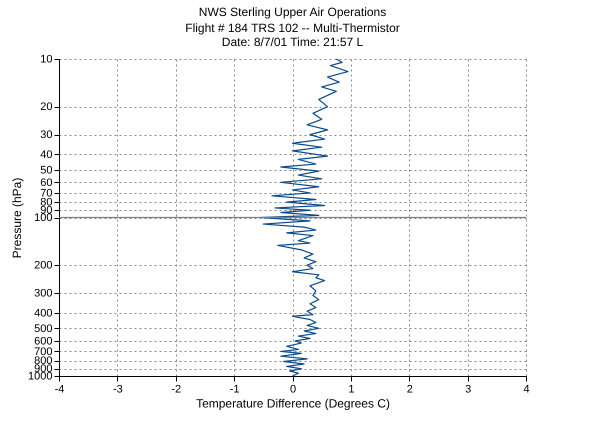 Image resolution: width=610 pixels, height=423 pixels. What do you see at coordinates (293, 403) in the screenshot?
I see `x-axis-title: Temperature Difference (Degrees C)` at bounding box center [293, 403].